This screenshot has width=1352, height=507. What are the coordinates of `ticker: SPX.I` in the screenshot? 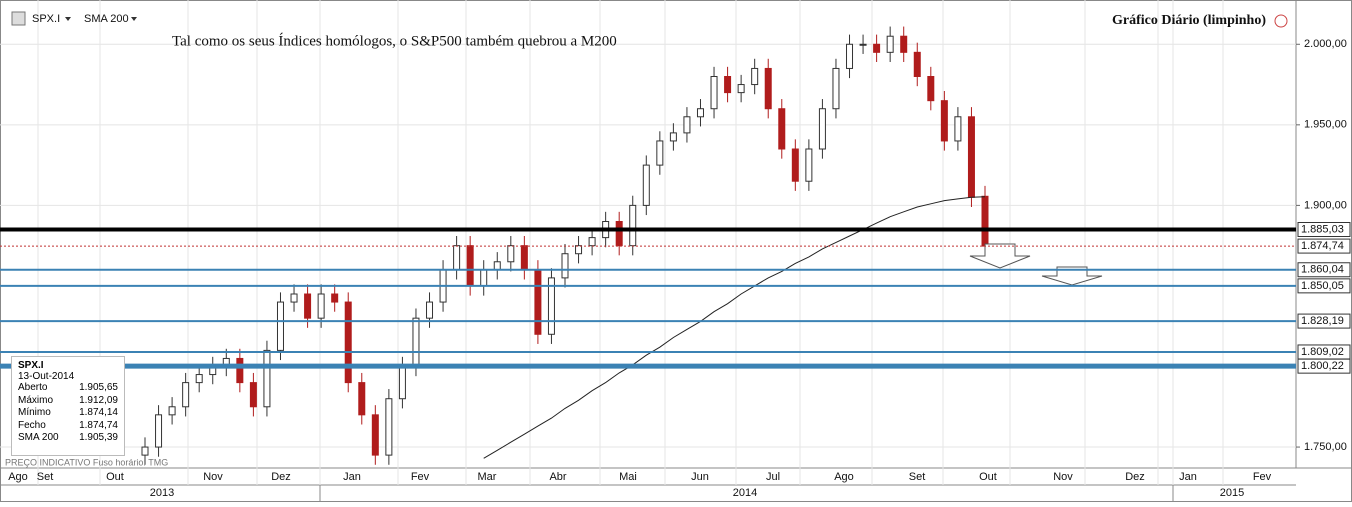 It's located at (46, 19).